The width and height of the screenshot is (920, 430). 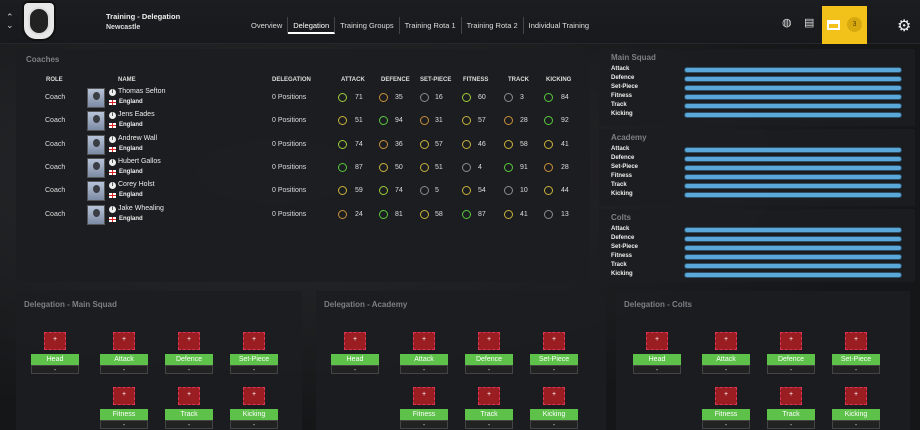 I want to click on col-set-piece: SET-PIECE, so click(x=436, y=80).